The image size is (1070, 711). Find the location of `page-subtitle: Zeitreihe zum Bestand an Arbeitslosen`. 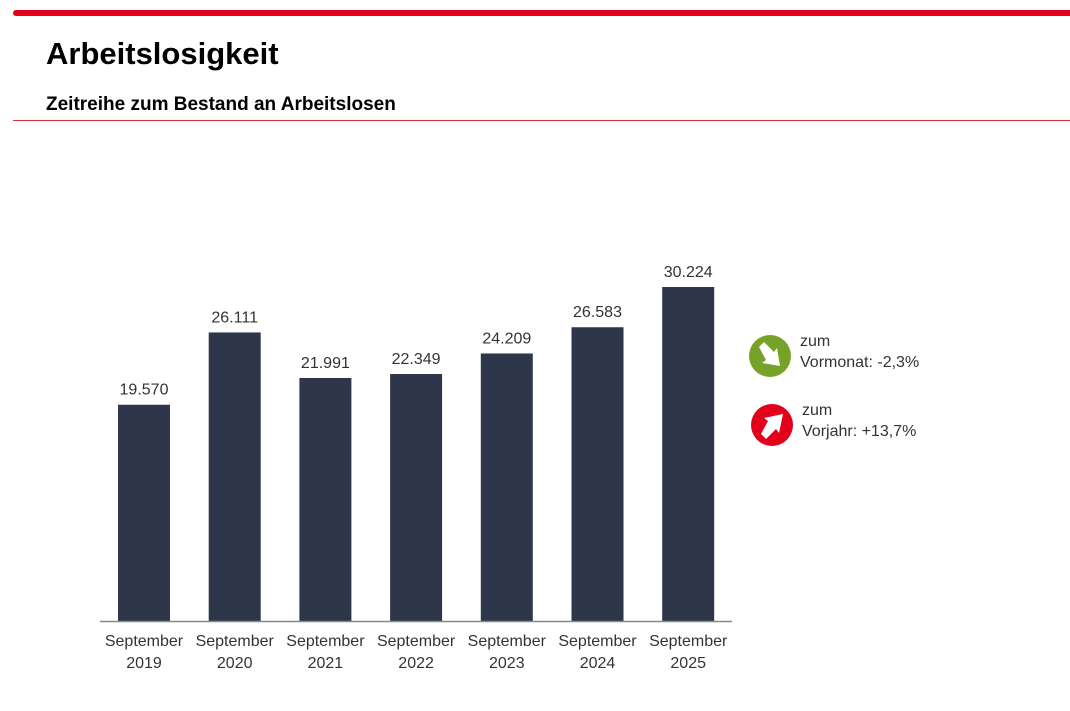

page-subtitle: Zeitreihe zum Bestand an Arbeitslosen is located at coordinates (221, 104).